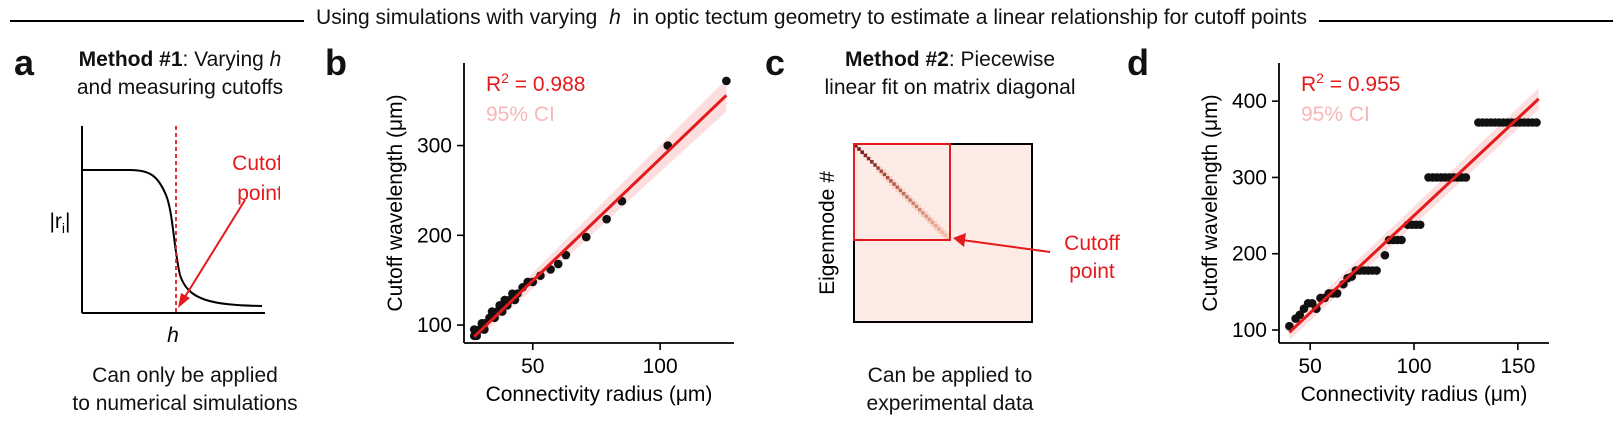 The width and height of the screenshot is (1623, 436). What do you see at coordinates (59, 223) in the screenshot?
I see `panel-a-ylabel: |ri|` at bounding box center [59, 223].